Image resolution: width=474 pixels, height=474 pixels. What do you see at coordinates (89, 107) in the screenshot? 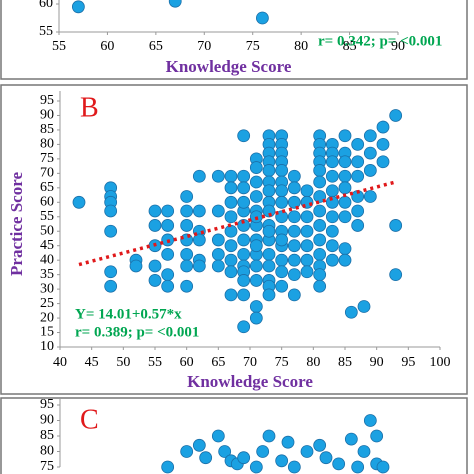
I see `panel-label: B` at bounding box center [89, 107].